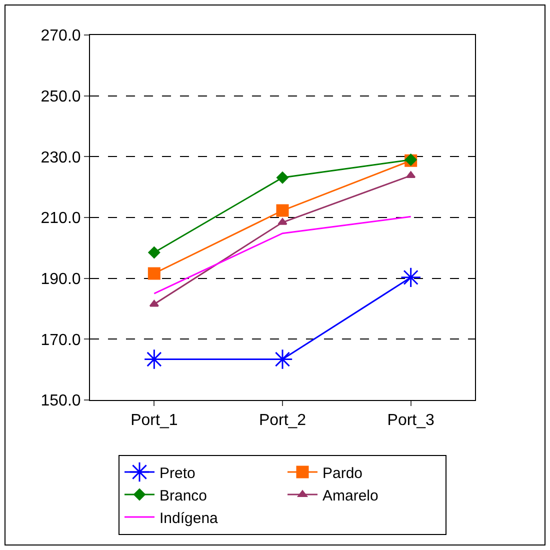  Describe the element at coordinates (410, 421) in the screenshot. I see `x-tick-label: Port_3` at that location.